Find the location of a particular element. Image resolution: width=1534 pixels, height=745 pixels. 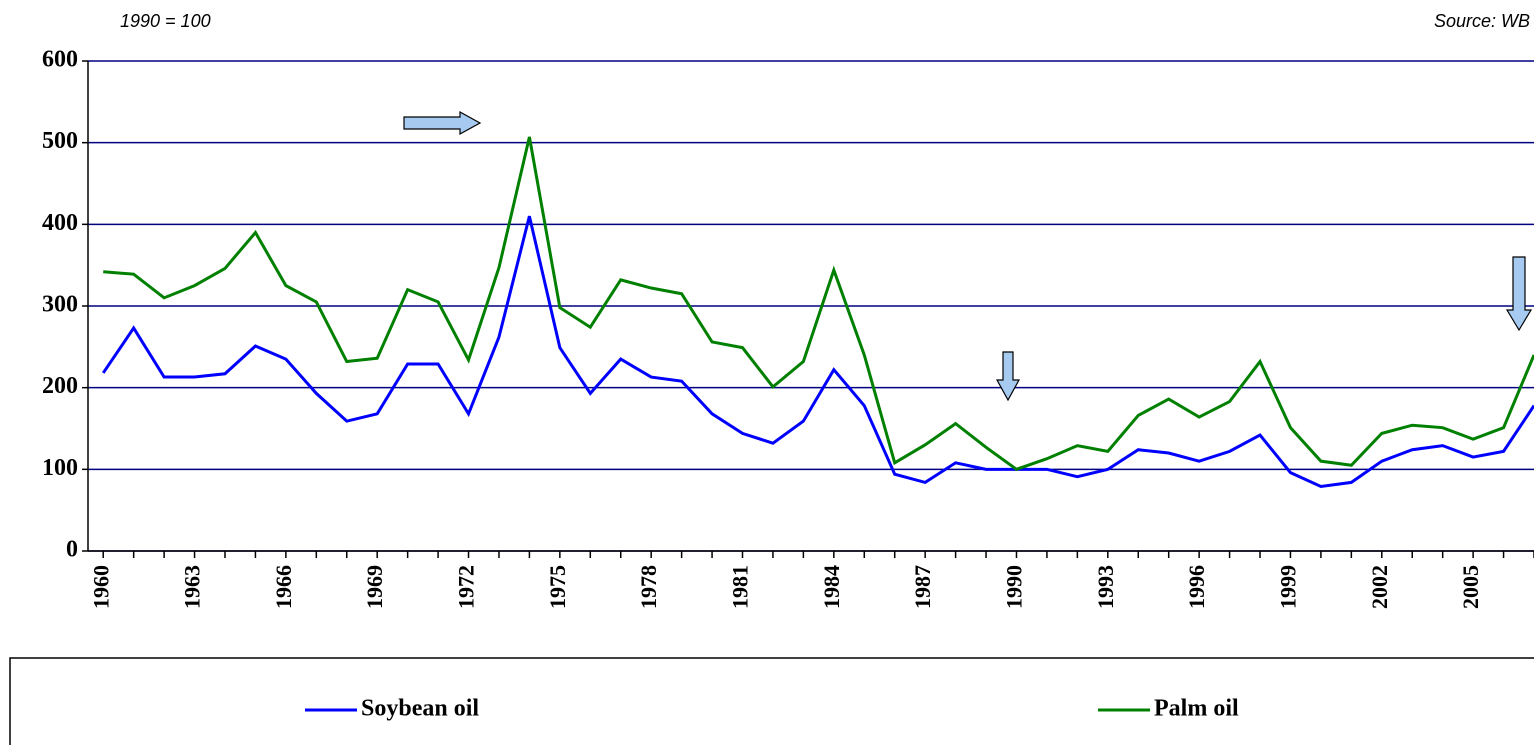

legend-label: Palm oil is located at coordinates (1196, 709).